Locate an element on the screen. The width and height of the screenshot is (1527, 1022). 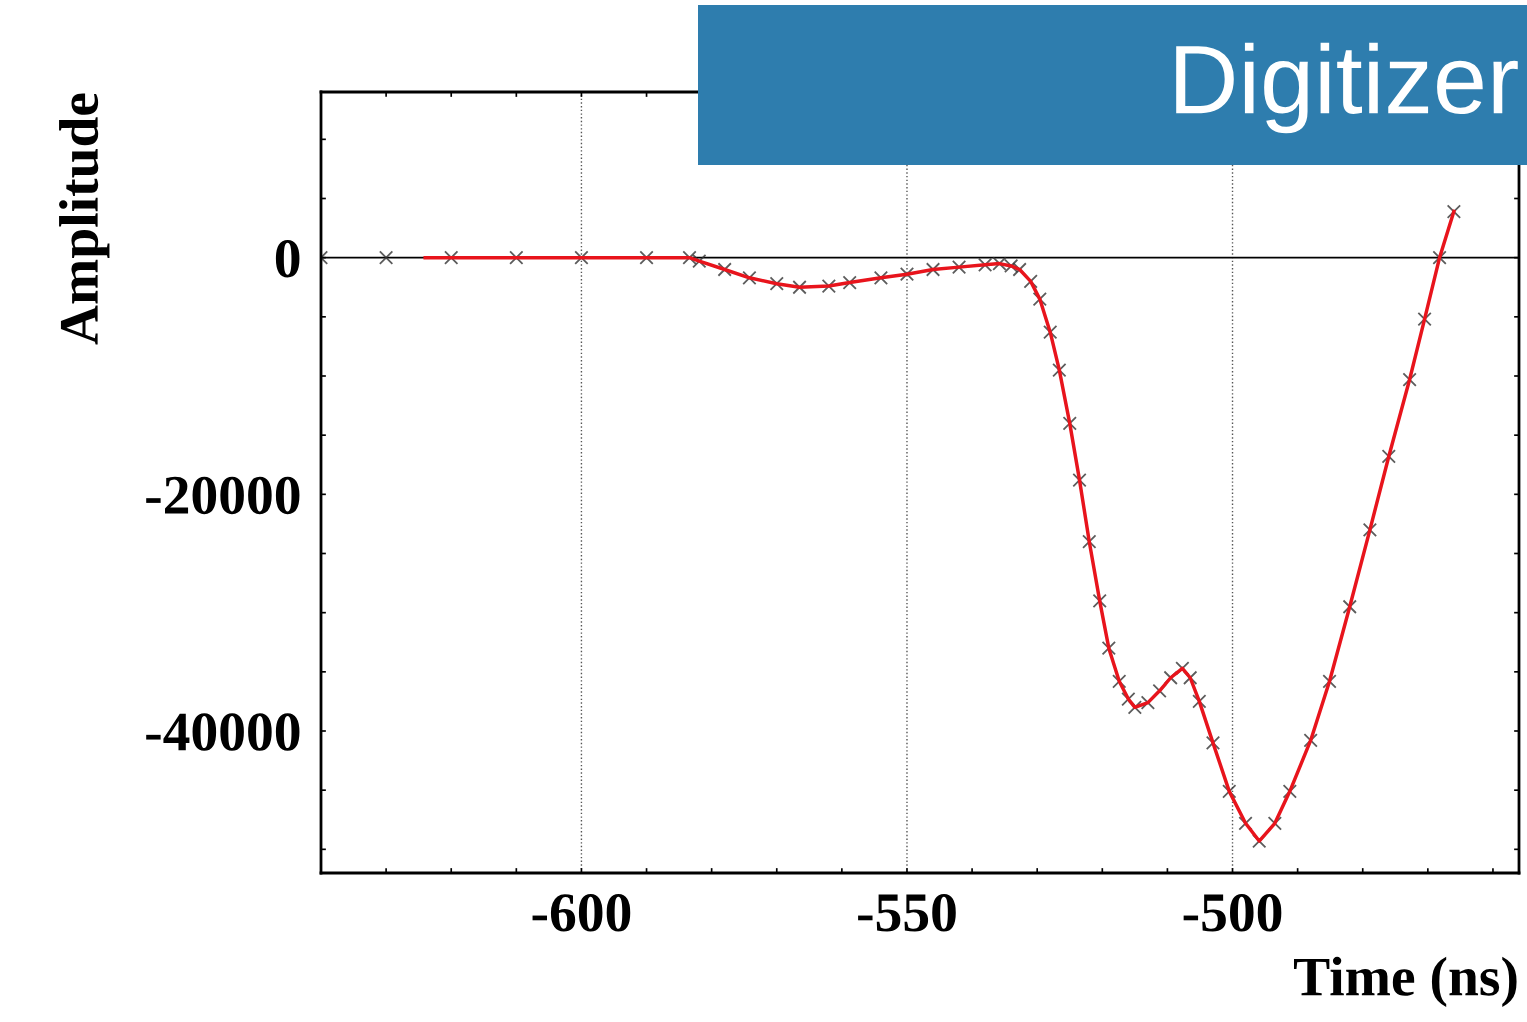
x-tick-label: -600 is located at coordinates (581, 913).